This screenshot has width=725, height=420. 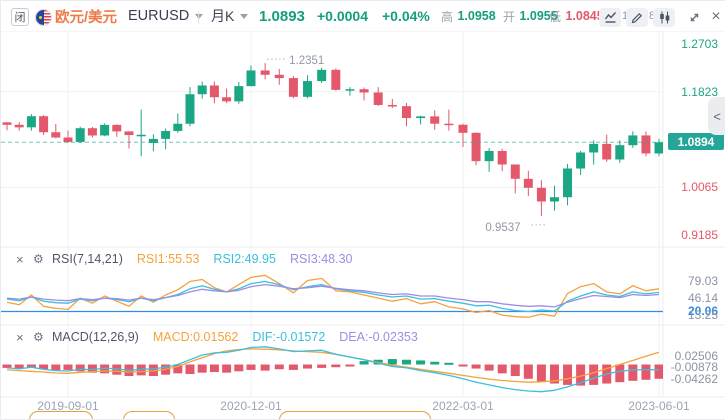 What do you see at coordinates (538, 16) in the screenshot?
I see `open-value: 1.0955` at bounding box center [538, 16].